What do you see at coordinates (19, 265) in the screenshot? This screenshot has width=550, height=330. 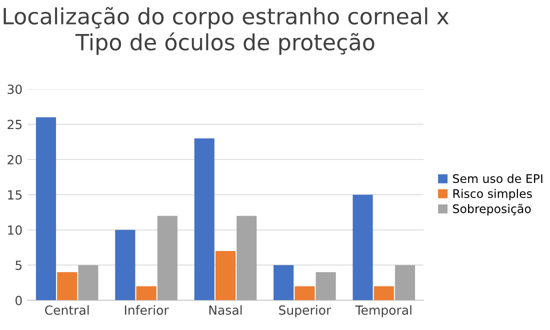 I see `y-tick-label: 5` at bounding box center [19, 265].